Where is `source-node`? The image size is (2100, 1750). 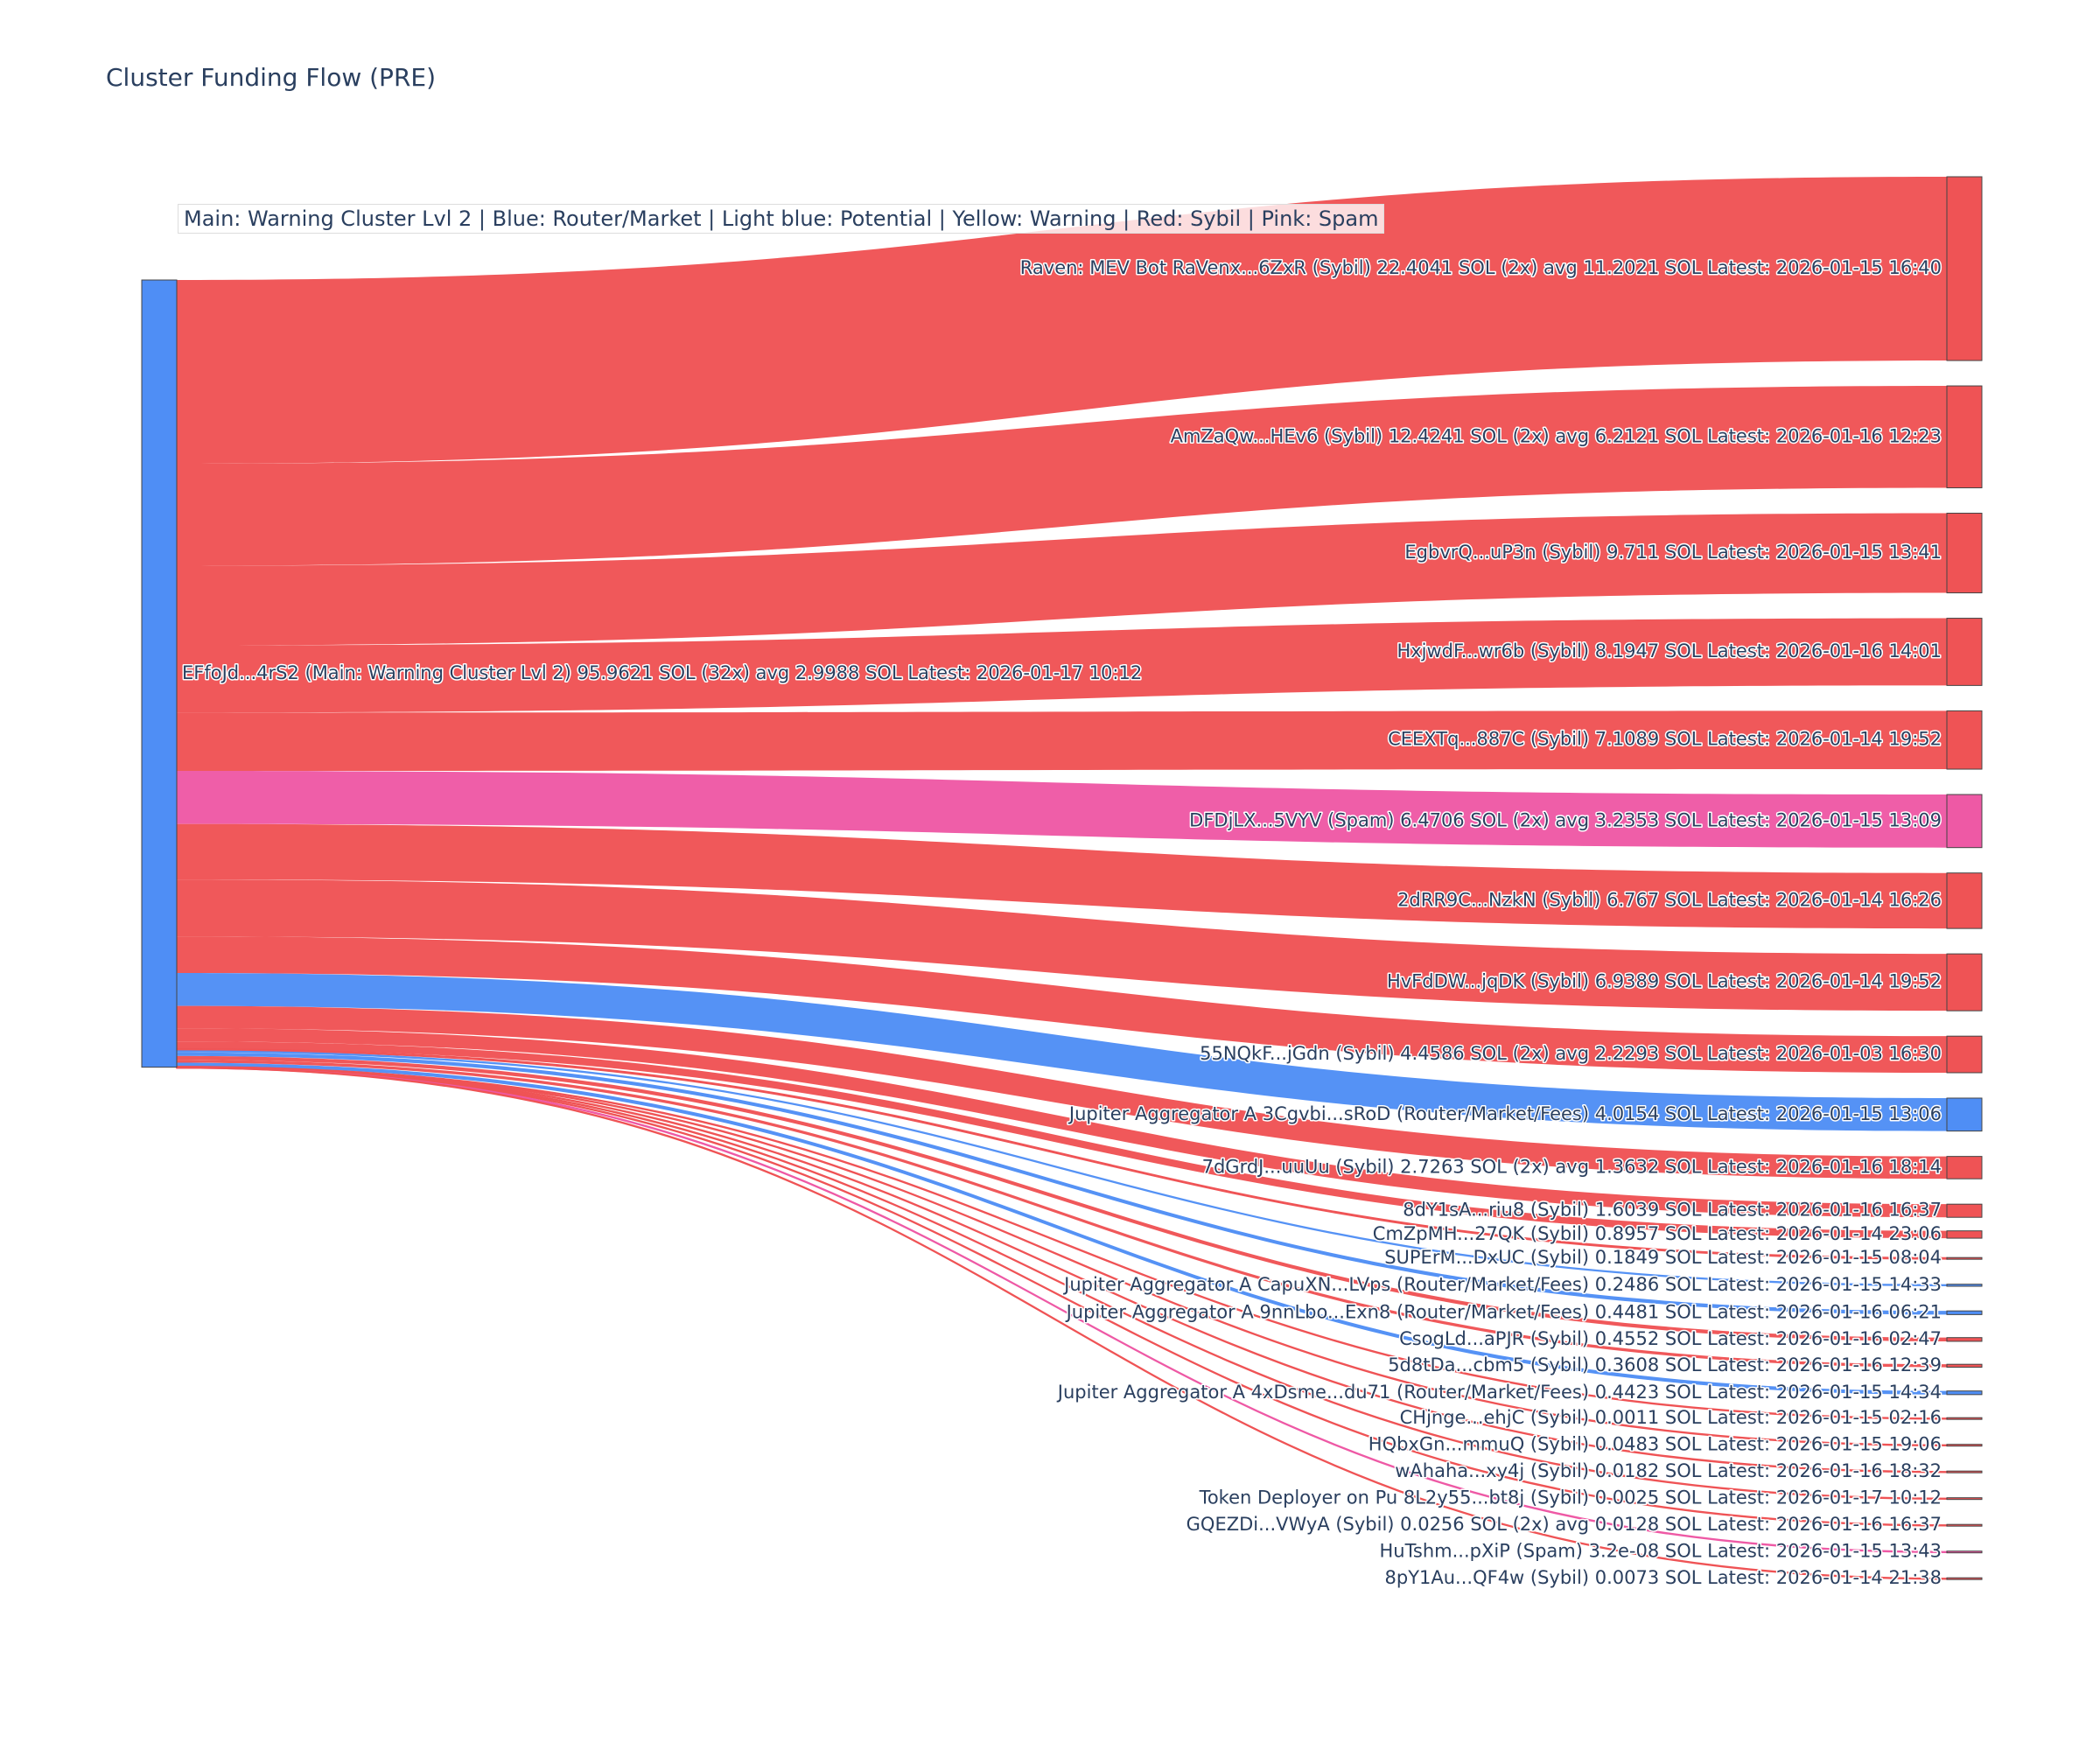
source-node is located at coordinates (159, 673).